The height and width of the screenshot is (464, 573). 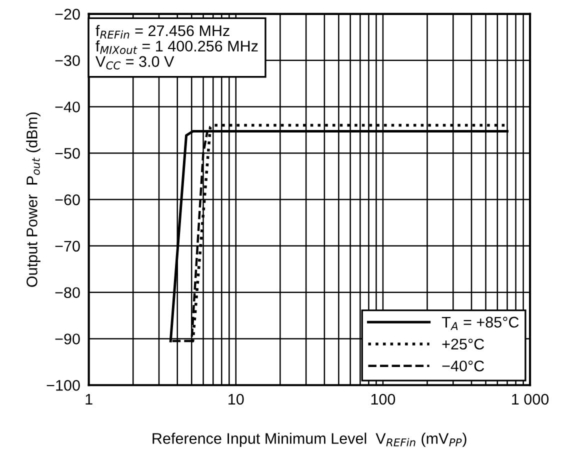 What do you see at coordinates (67, 292) in the screenshot?
I see `y-tick-label: −80` at bounding box center [67, 292].